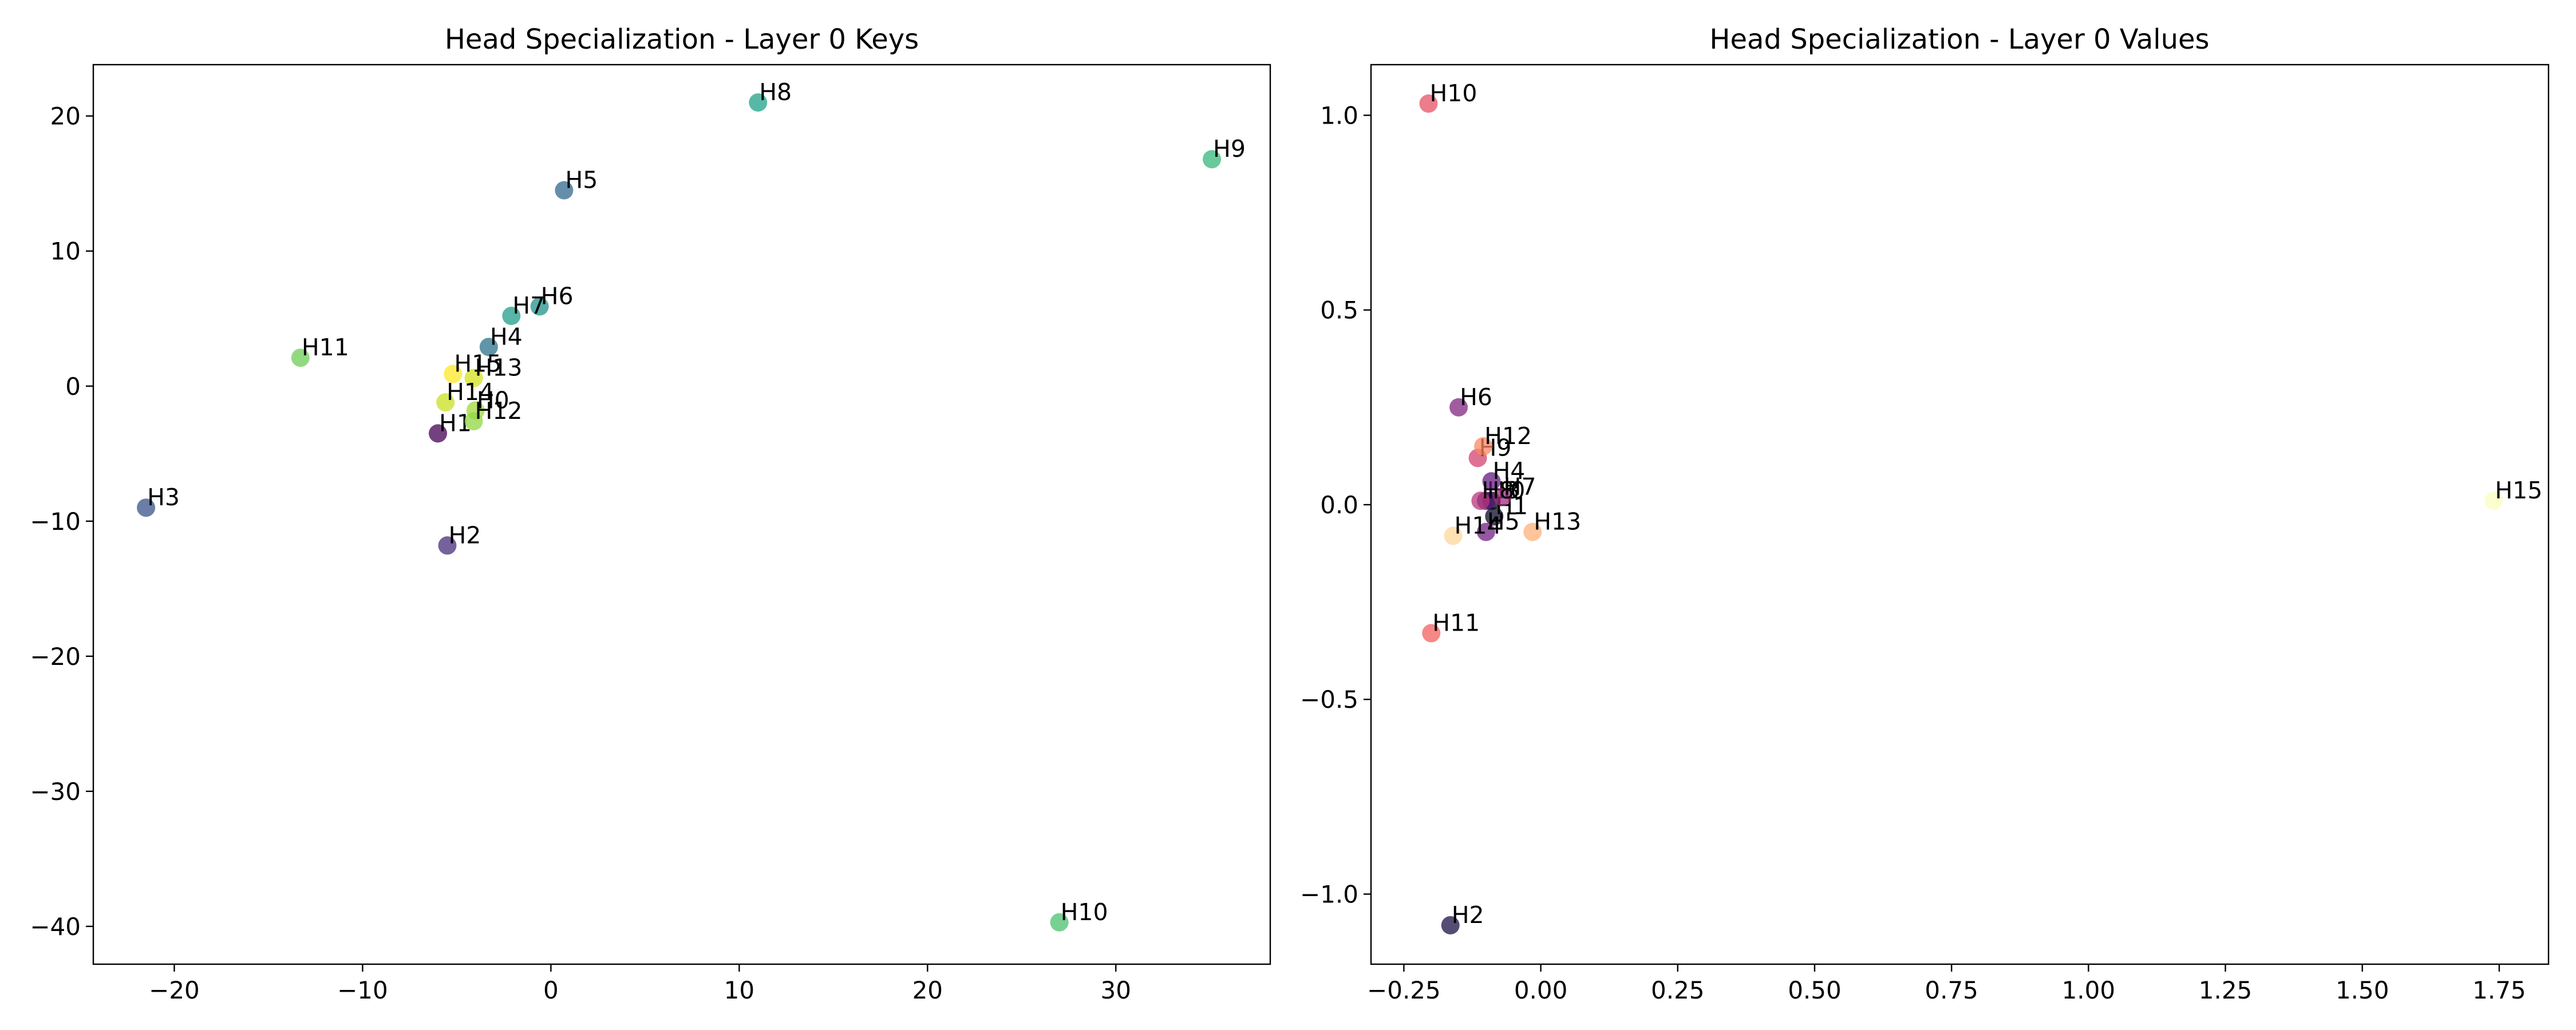  Describe the element at coordinates (2089, 990) in the screenshot. I see `values-x-tick-label: 1.00` at that location.